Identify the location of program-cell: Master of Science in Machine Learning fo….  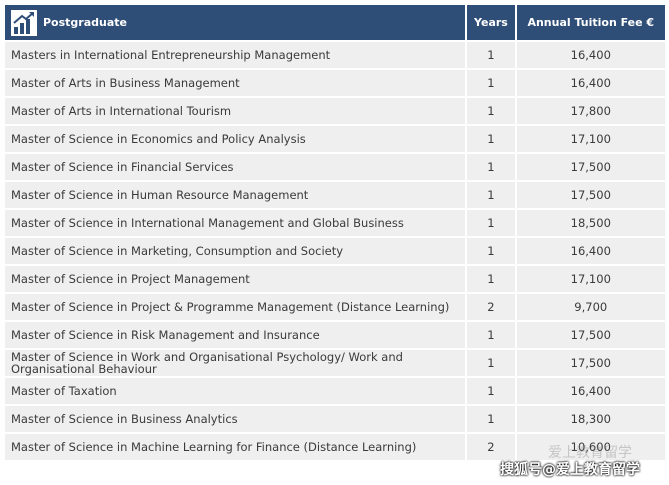
(235, 447).